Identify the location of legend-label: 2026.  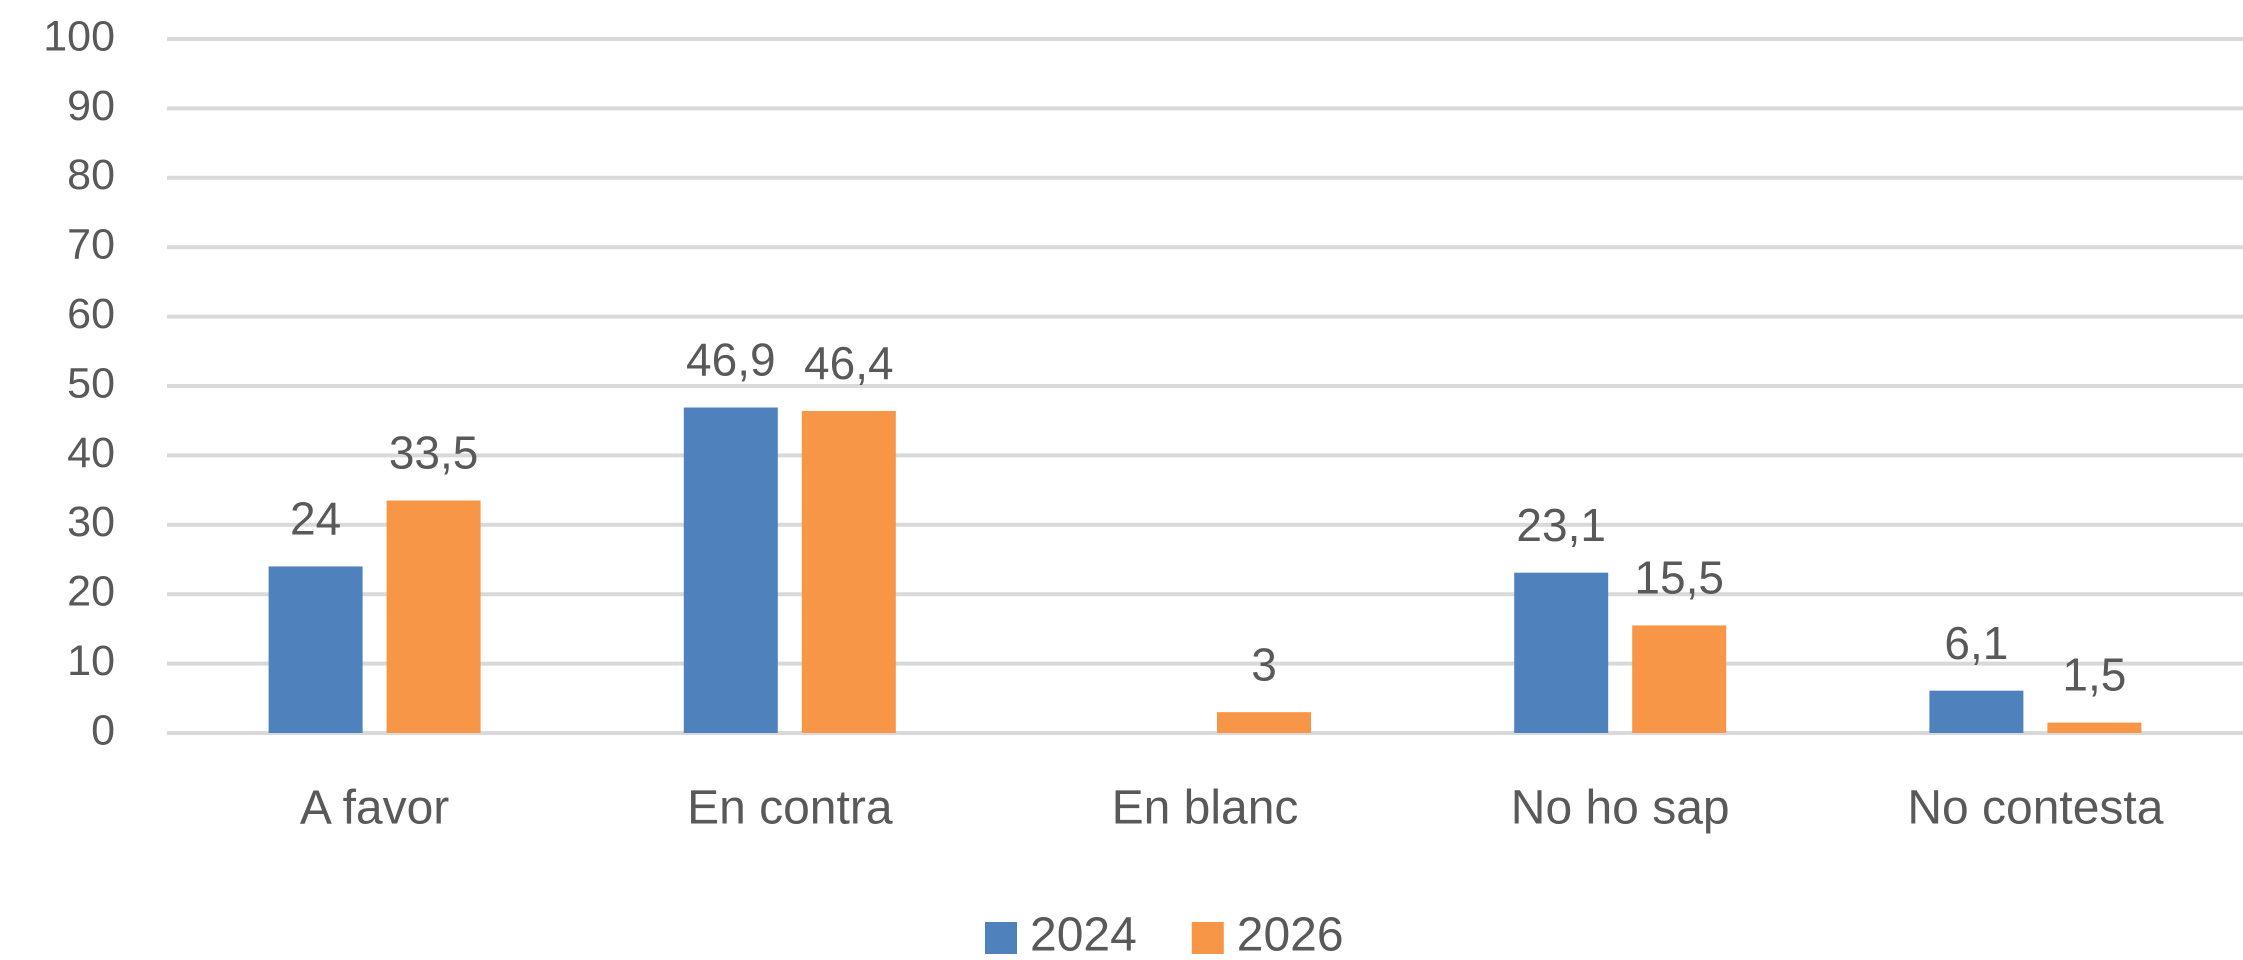
(1290, 934).